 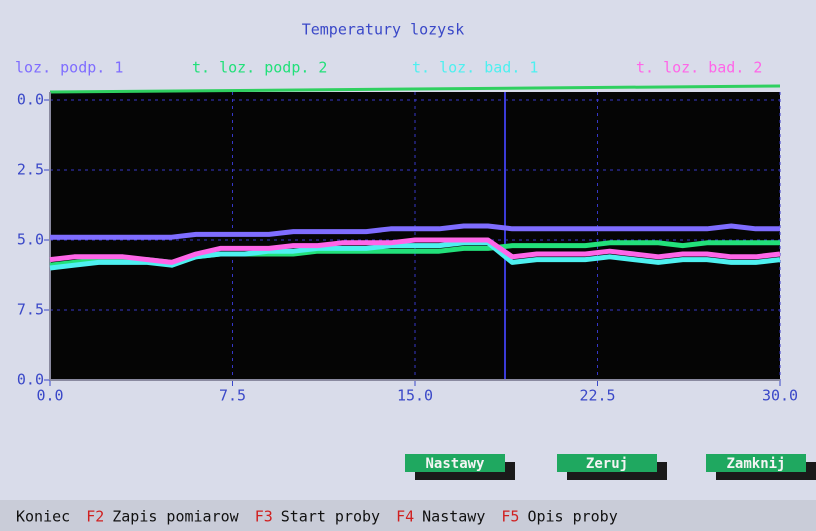 What do you see at coordinates (597, 396) in the screenshot?
I see `x-tick-label: 22.5` at bounding box center [597, 396].